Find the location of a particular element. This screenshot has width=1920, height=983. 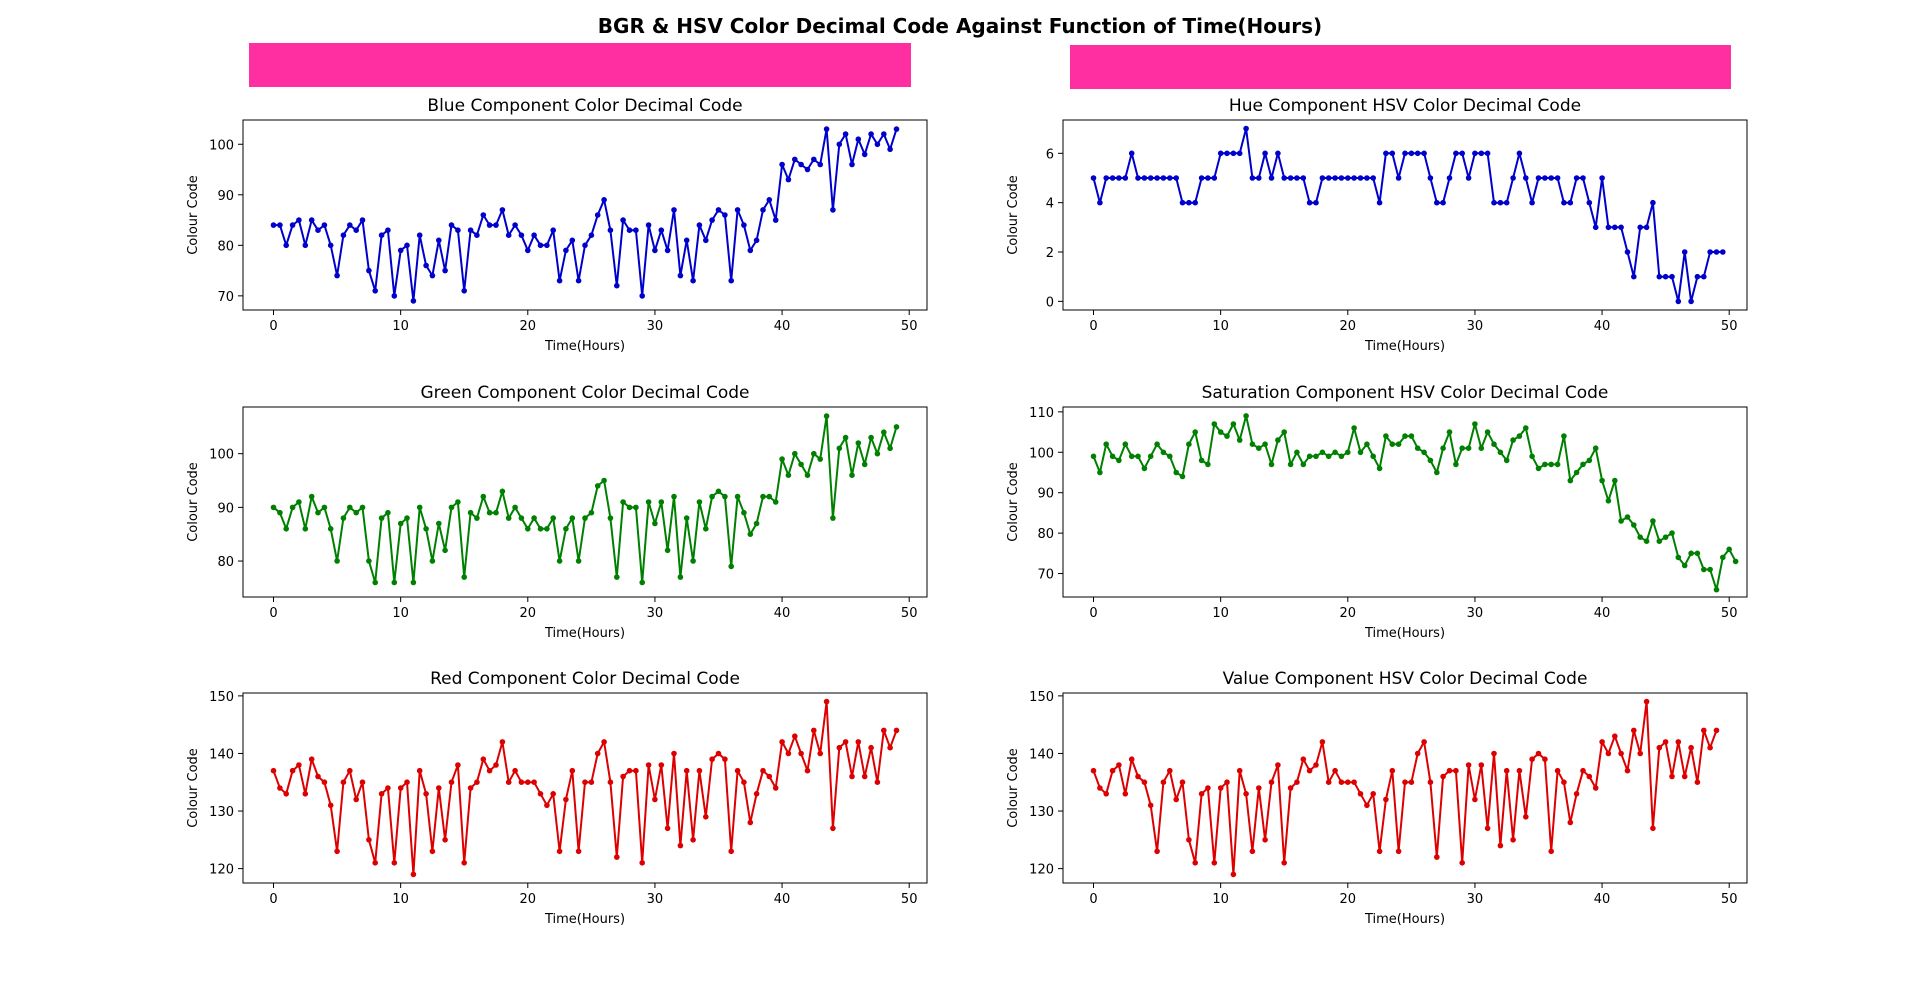

chart-title: Hue Component HSV Color Decimal Code is located at coordinates (1405, 106).